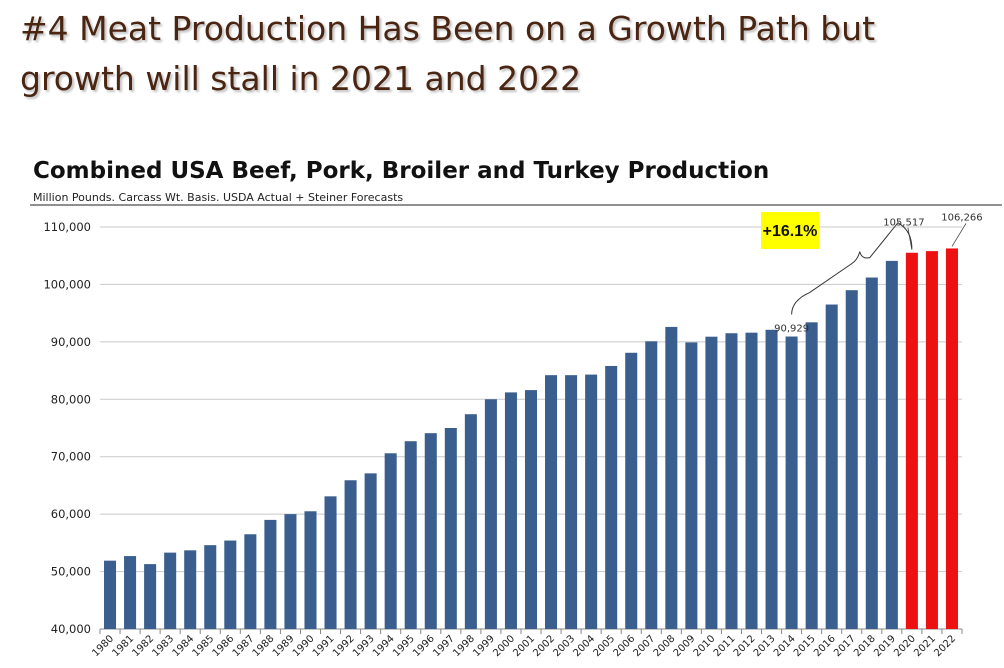 This screenshot has height=668, width=1004. Describe the element at coordinates (410, 535) in the screenshot. I see `bar-1995` at that location.